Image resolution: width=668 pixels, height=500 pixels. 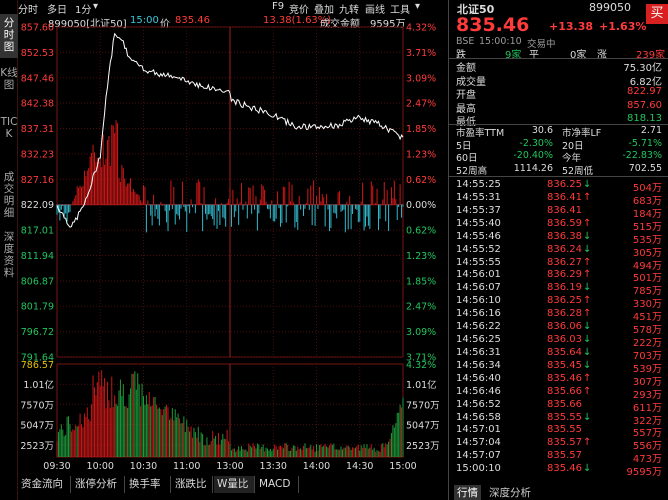 I want to click on quote-tab-1: 深度分析, so click(x=510, y=493).